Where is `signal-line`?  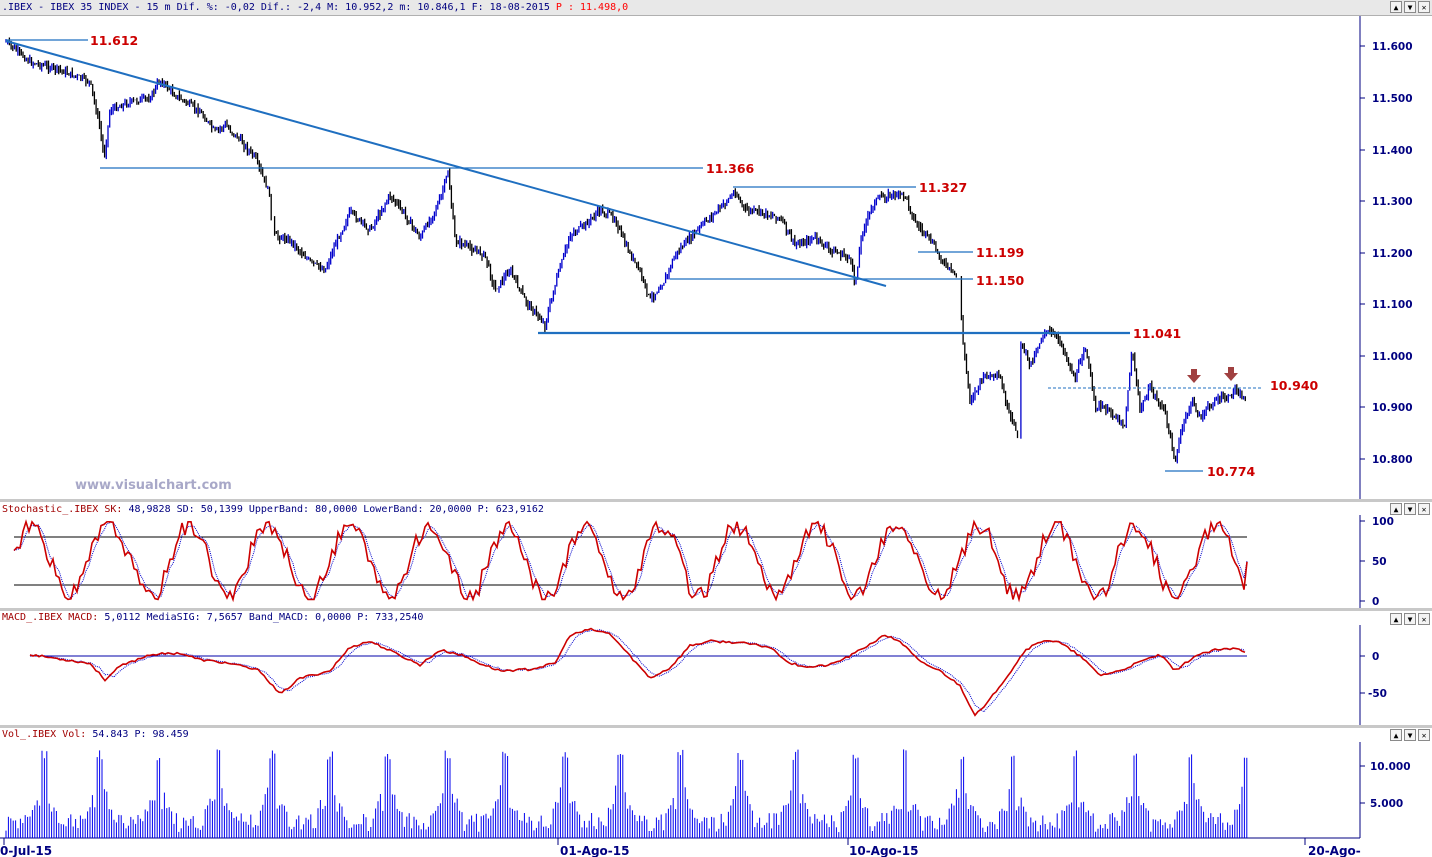
signal-line is located at coordinates (637, 671).